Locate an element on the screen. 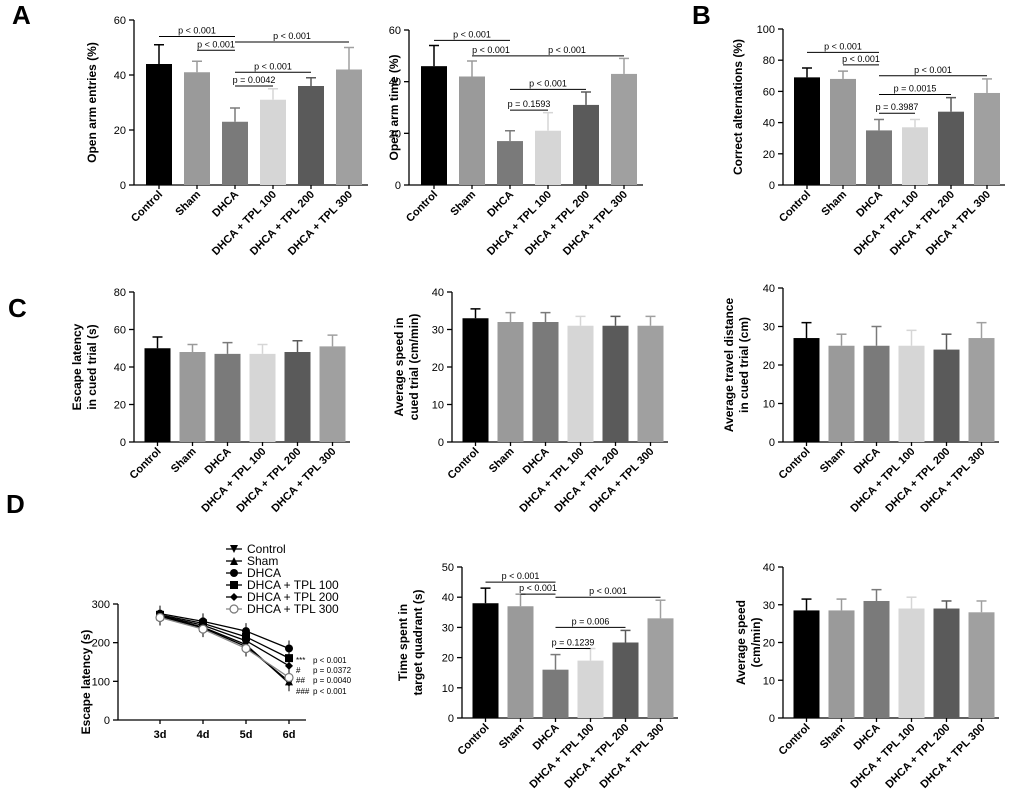 This screenshot has height=799, width=1020. y-tick-label: 50 is located at coordinates (448, 568).